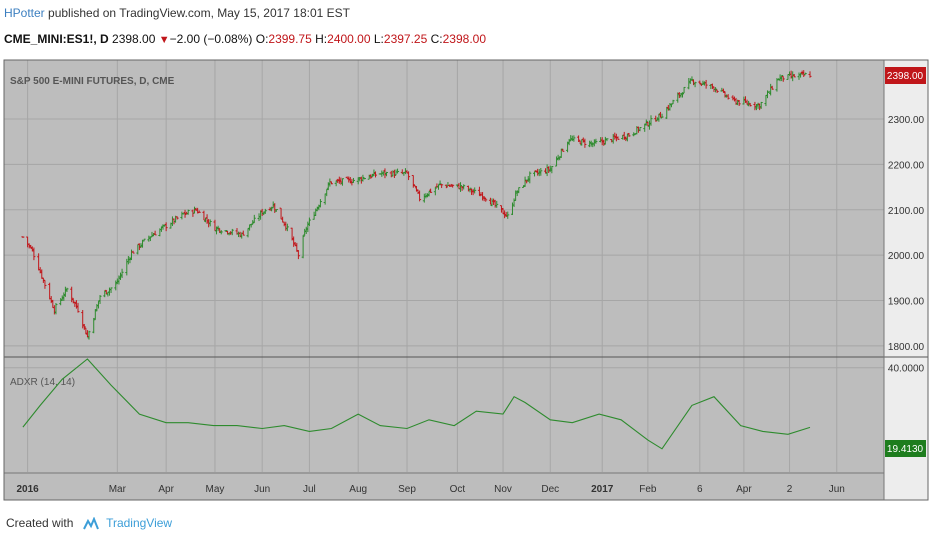  I want to click on price-tick-label: 2100.00, so click(906, 211).